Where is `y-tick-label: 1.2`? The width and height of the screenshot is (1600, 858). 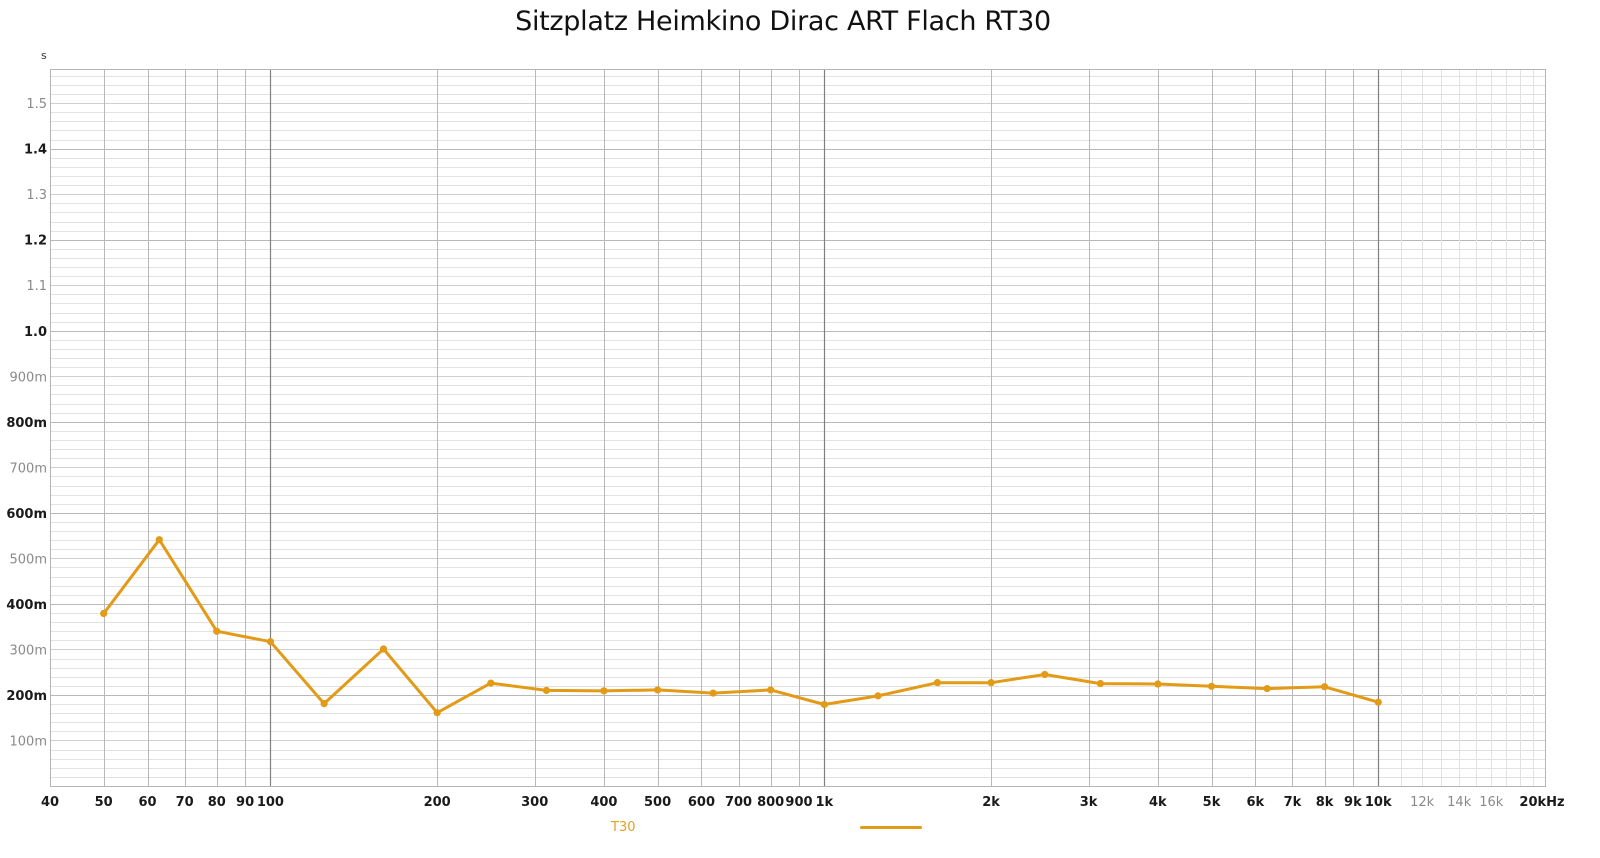
y-tick-label: 1.2 is located at coordinates (35, 241).